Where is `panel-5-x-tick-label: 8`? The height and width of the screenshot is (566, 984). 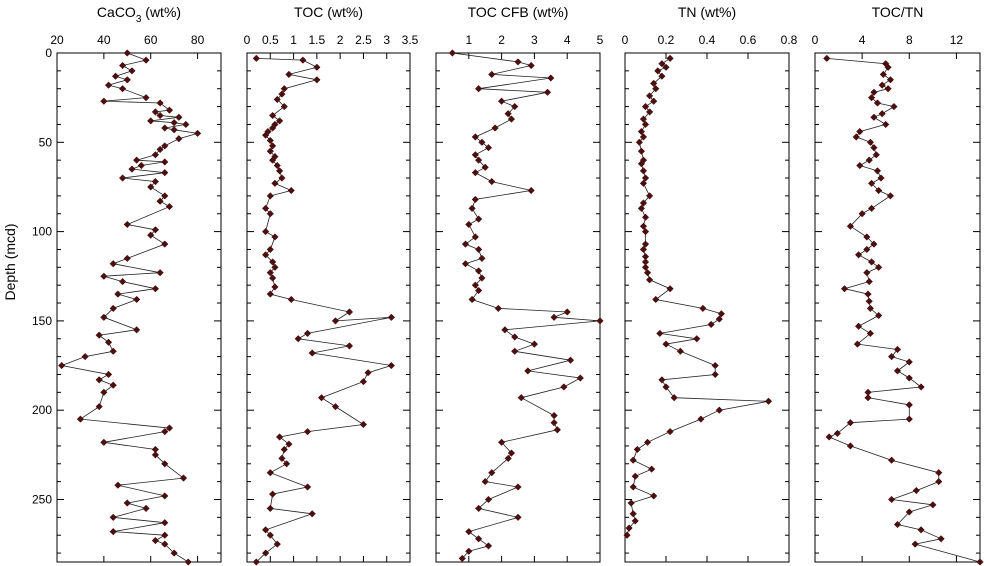 panel-5-x-tick-label: 8 is located at coordinates (909, 40).